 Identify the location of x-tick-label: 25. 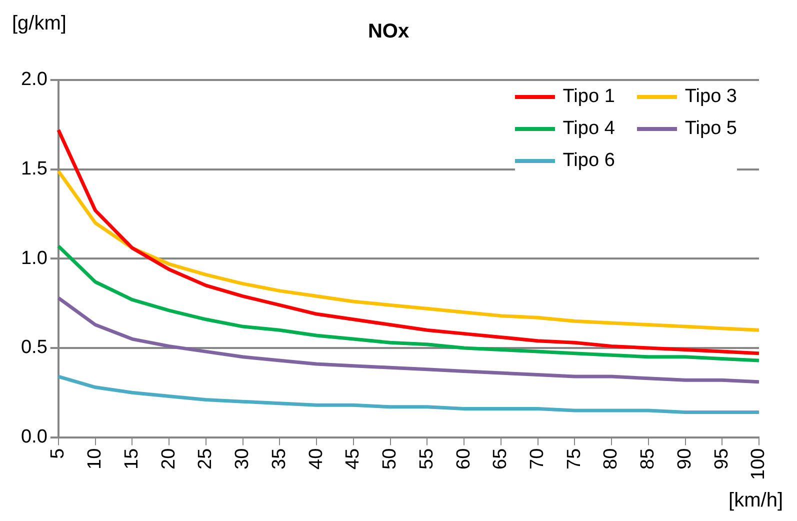
(205, 459).